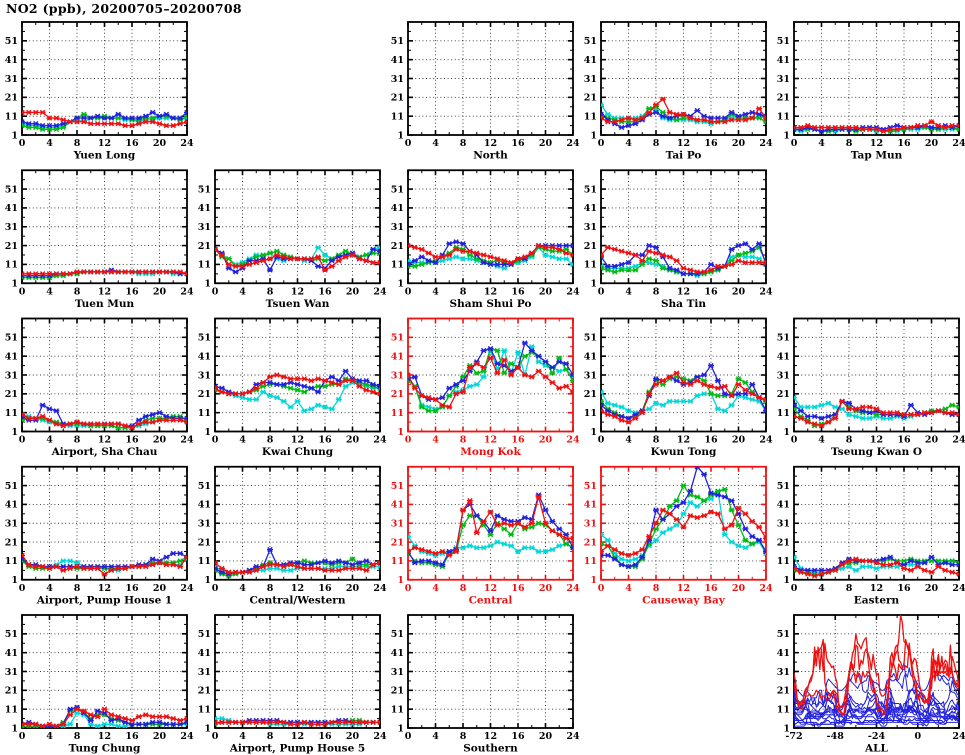 This screenshot has width=965, height=755. What do you see at coordinates (684, 600) in the screenshot?
I see `plot-title: Causeway Bay` at bounding box center [684, 600].